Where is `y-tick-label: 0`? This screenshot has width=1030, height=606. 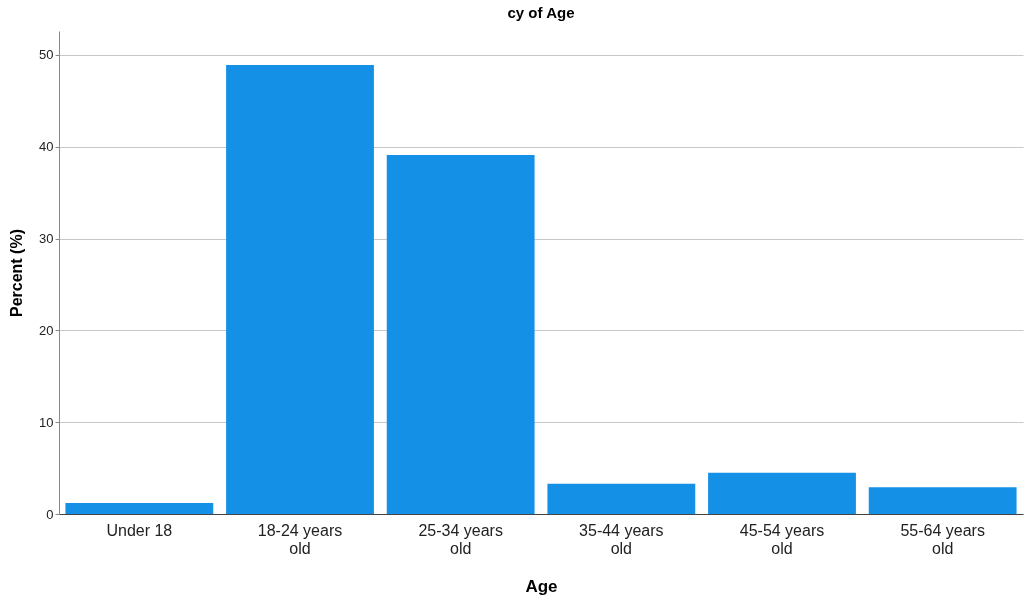
y-tick-label: 0 is located at coordinates (50, 514).